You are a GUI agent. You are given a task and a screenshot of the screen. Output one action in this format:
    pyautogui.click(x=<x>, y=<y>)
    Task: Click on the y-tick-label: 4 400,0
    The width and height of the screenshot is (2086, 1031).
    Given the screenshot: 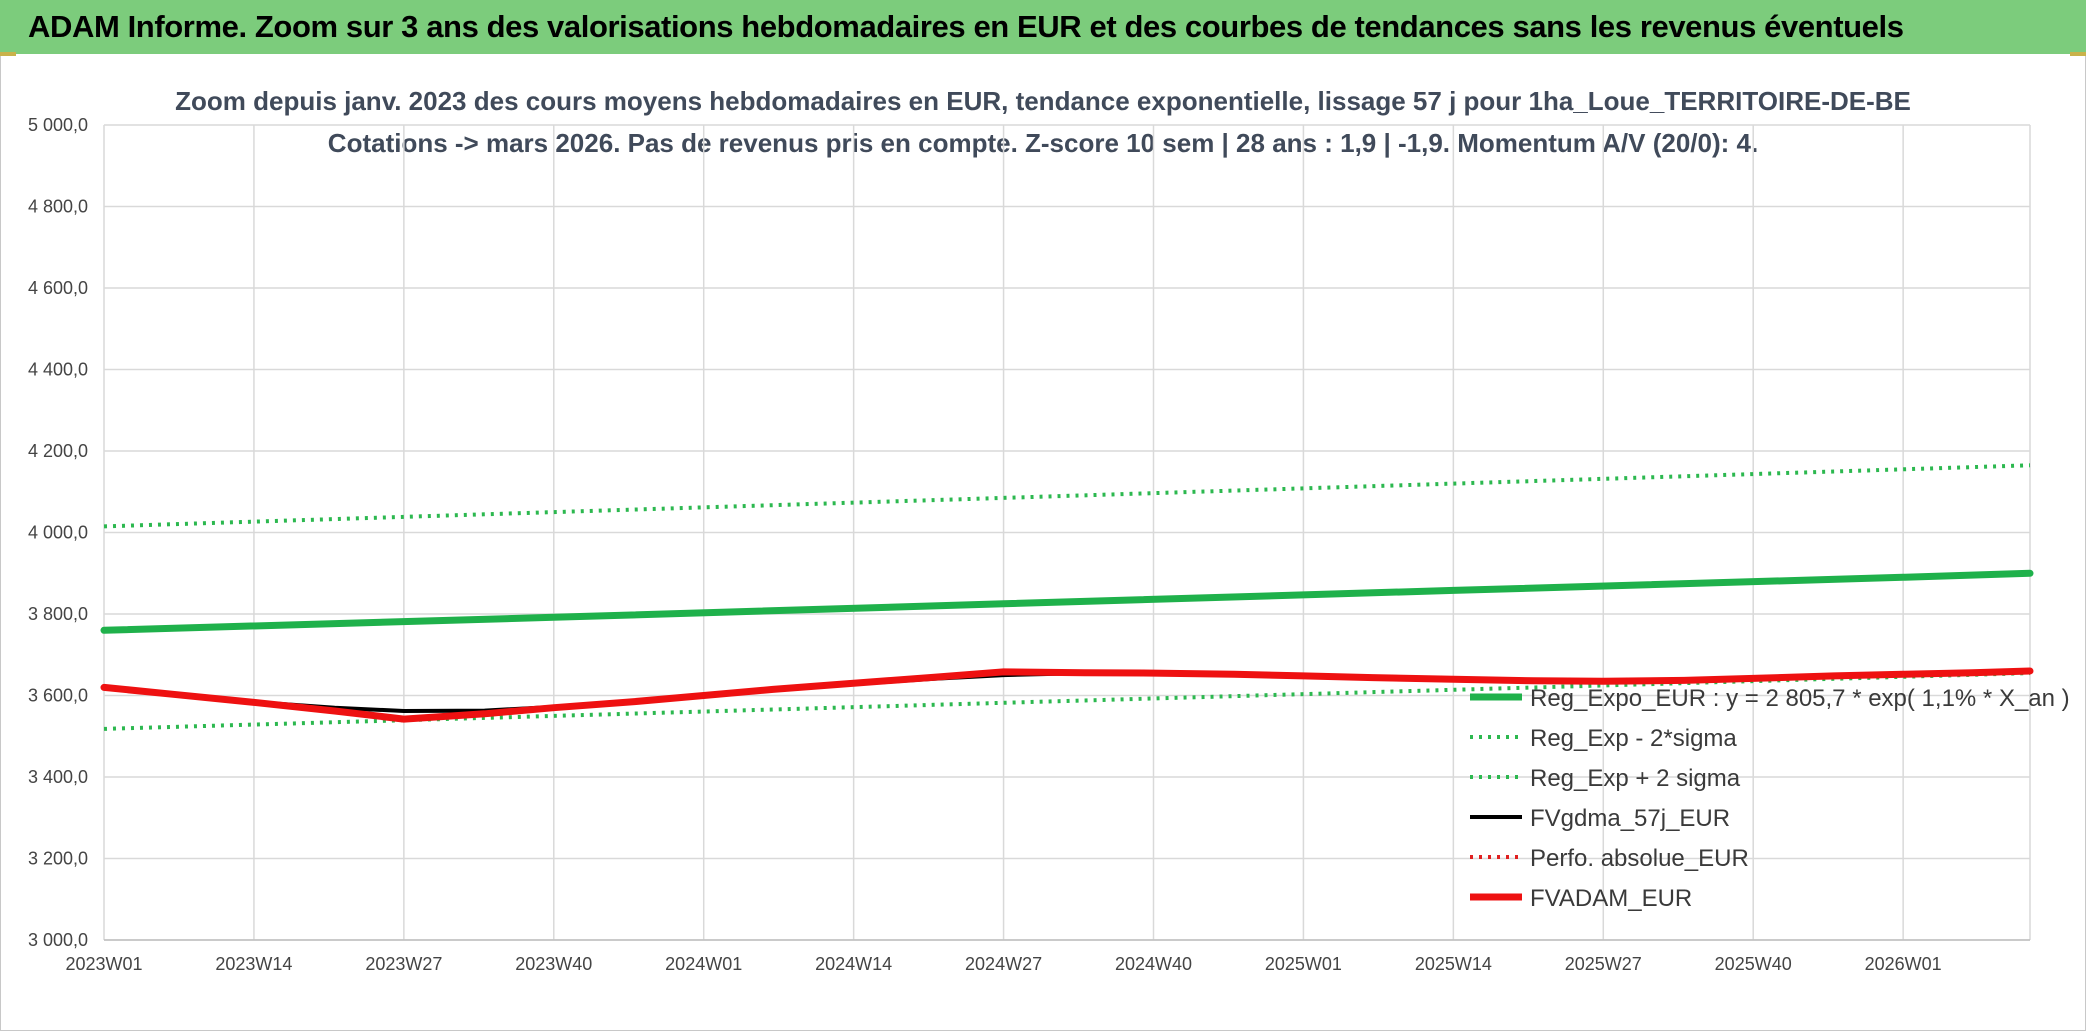 What is the action you would take?
    pyautogui.click(x=58, y=370)
    